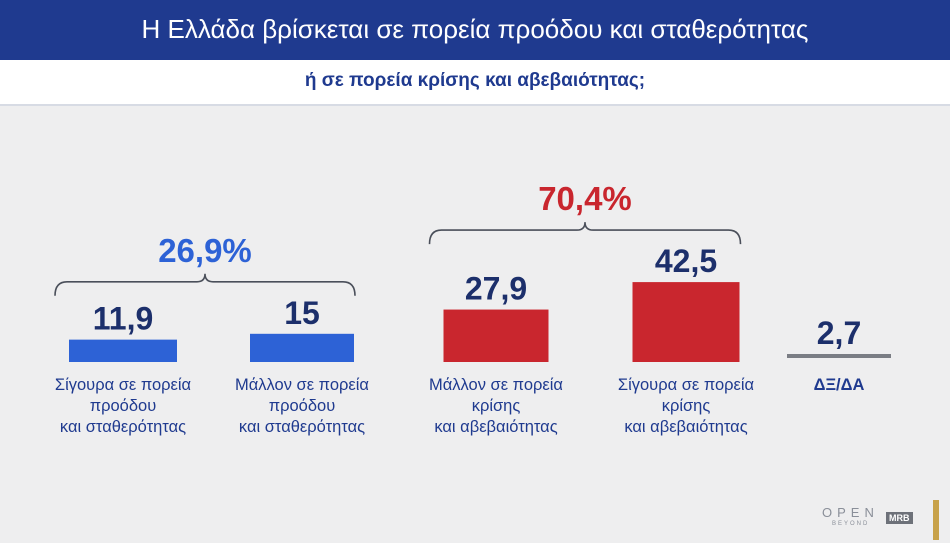 The height and width of the screenshot is (543, 950). What do you see at coordinates (496, 289) in the screenshot?
I see `value-label-3: 27,9` at bounding box center [496, 289].